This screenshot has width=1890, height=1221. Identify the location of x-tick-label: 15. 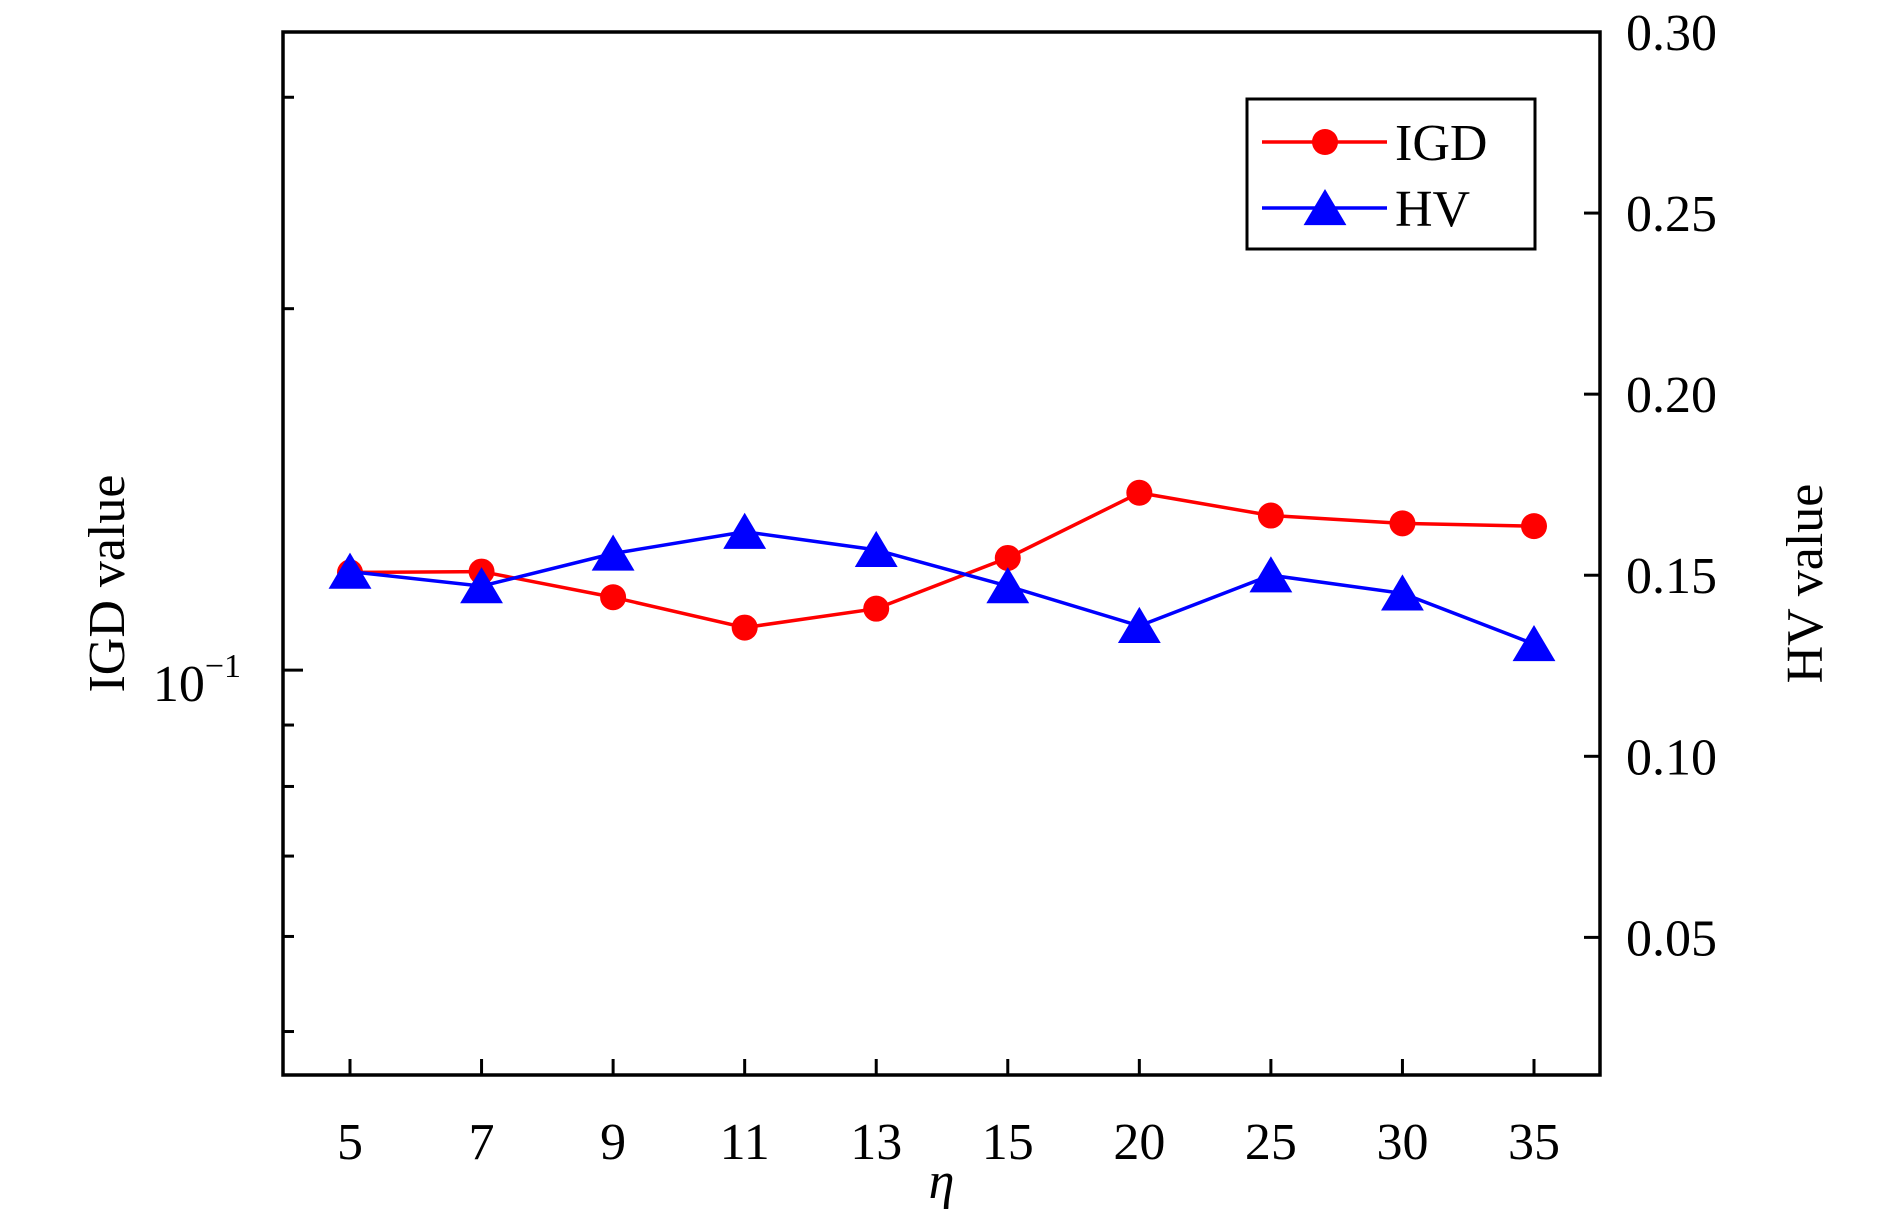
(1008, 1142).